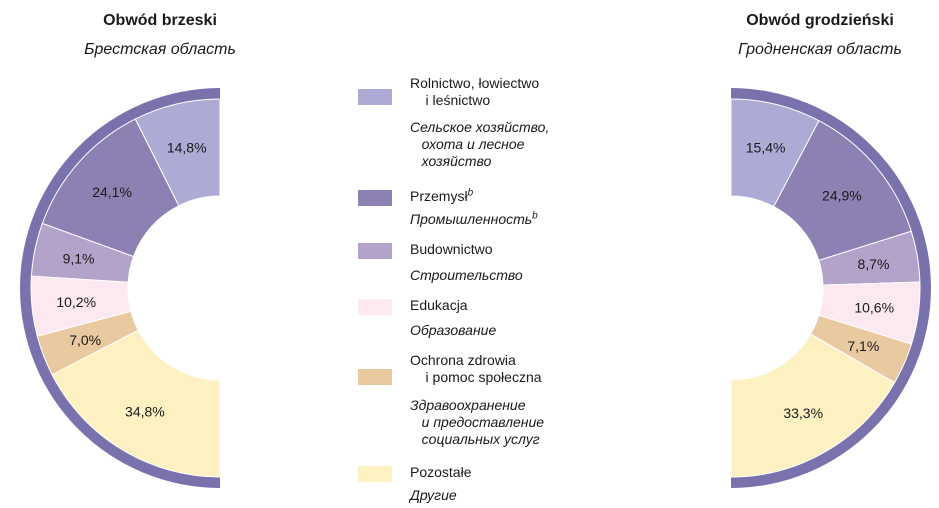 This screenshot has width=939, height=508. What do you see at coordinates (451, 249) in the screenshot?
I see `legend-label-pl-construction: Budownictwo` at bounding box center [451, 249].